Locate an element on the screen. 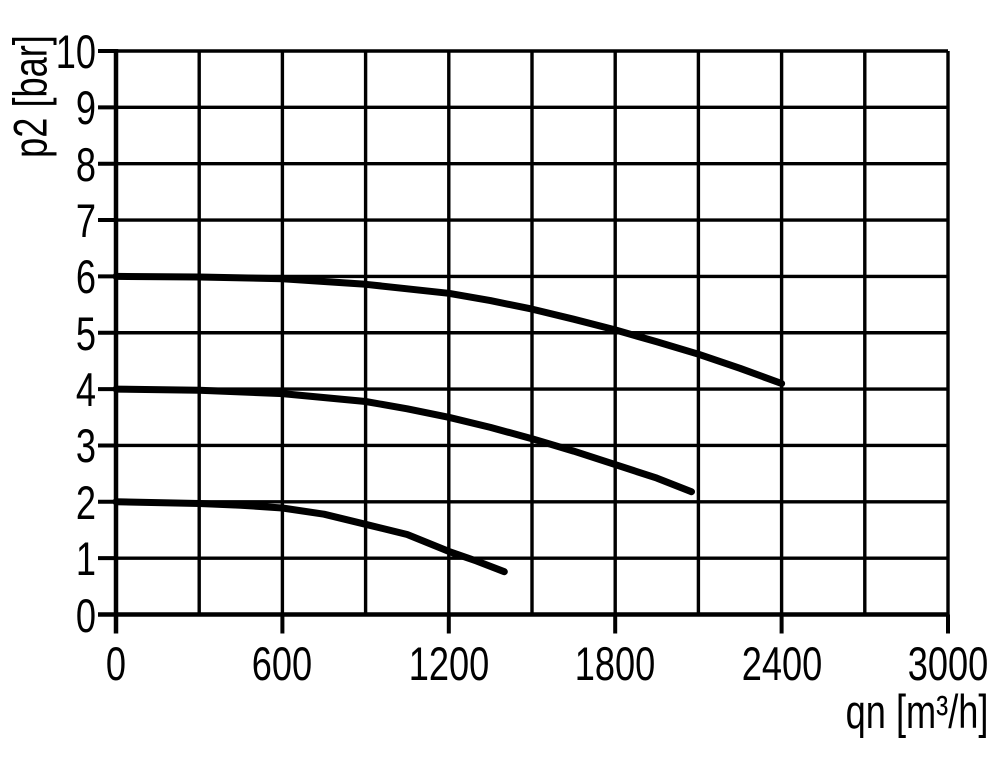 This screenshot has width=1000, height=764. y-tick-label-1: 1 is located at coordinates (85, 559).